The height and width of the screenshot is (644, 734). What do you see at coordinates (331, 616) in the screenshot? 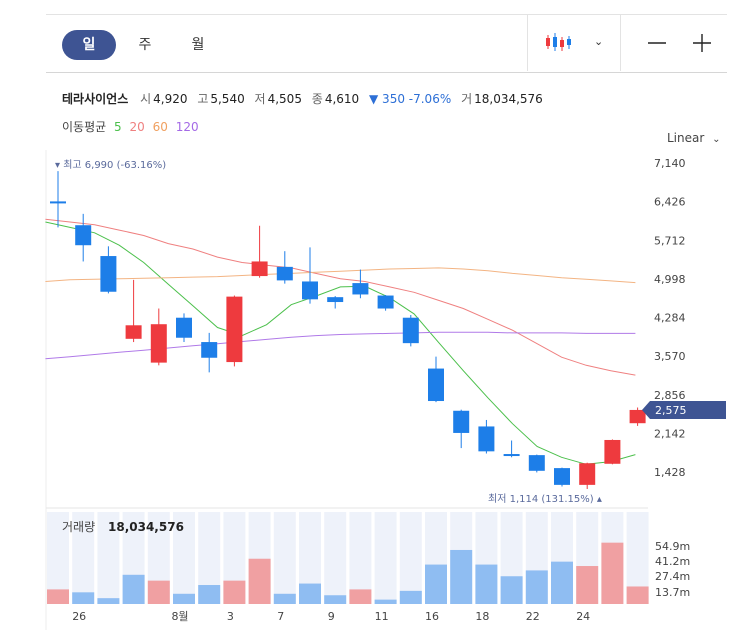
I see `x-tick-label: 9` at bounding box center [331, 616].